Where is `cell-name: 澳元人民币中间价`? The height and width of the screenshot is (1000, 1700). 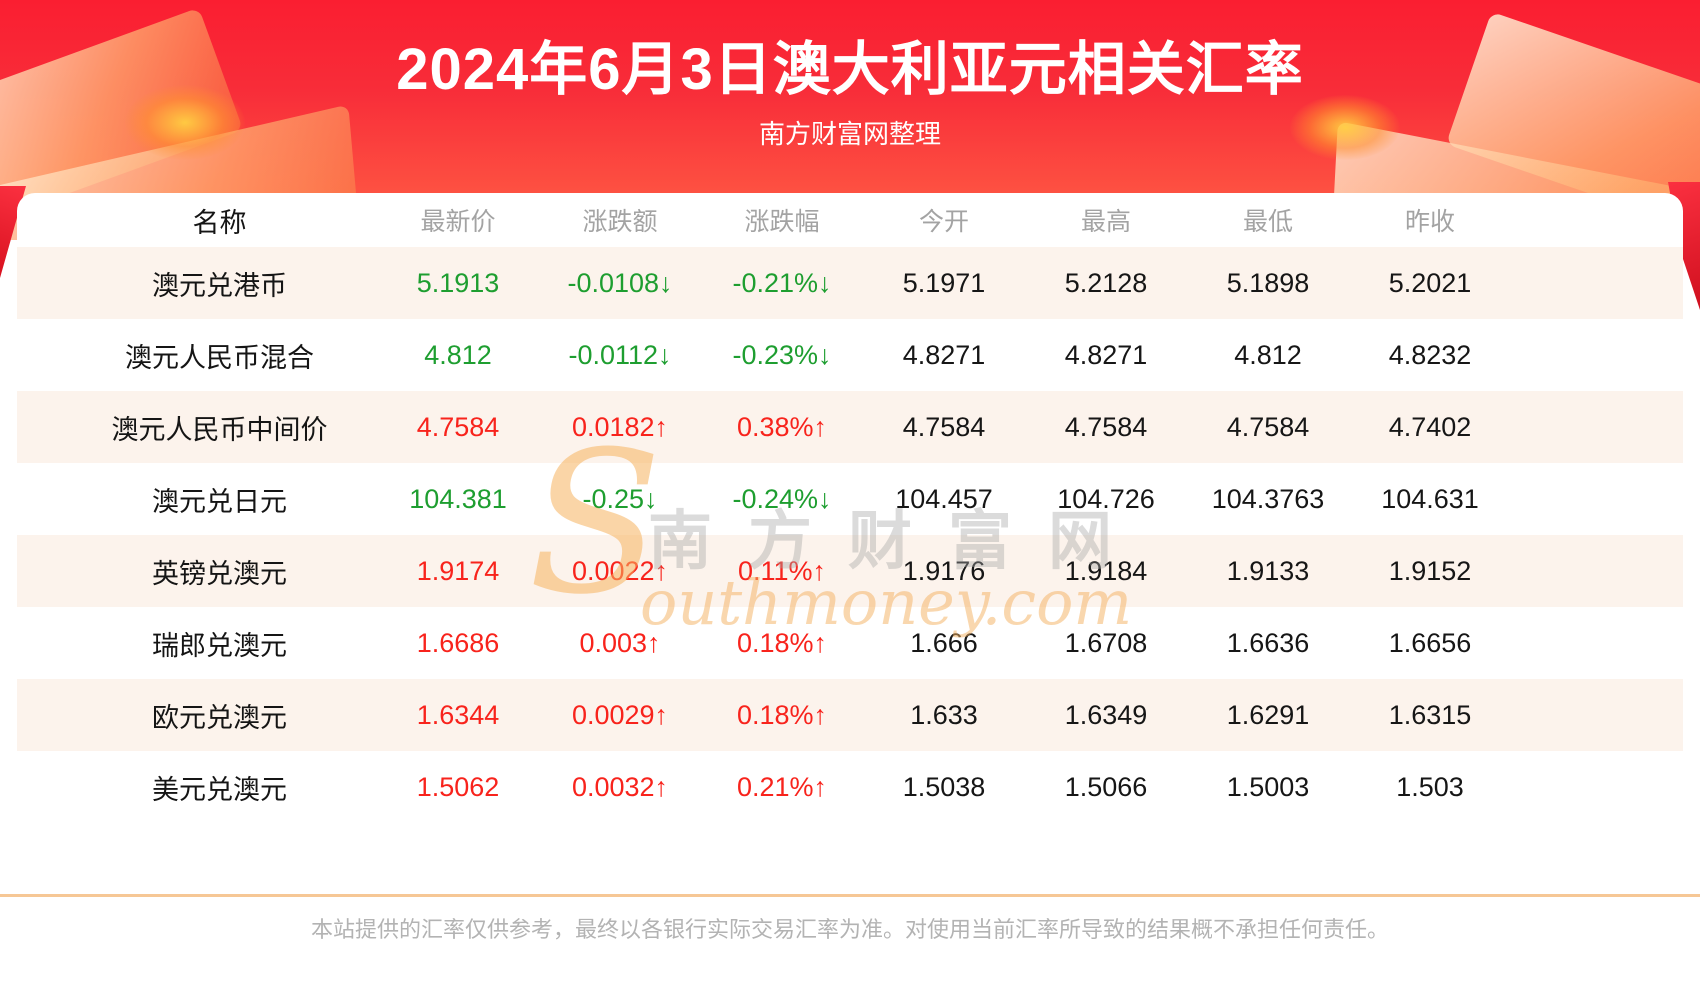 cell-name: 澳元人民币中间价 is located at coordinates (219, 429).